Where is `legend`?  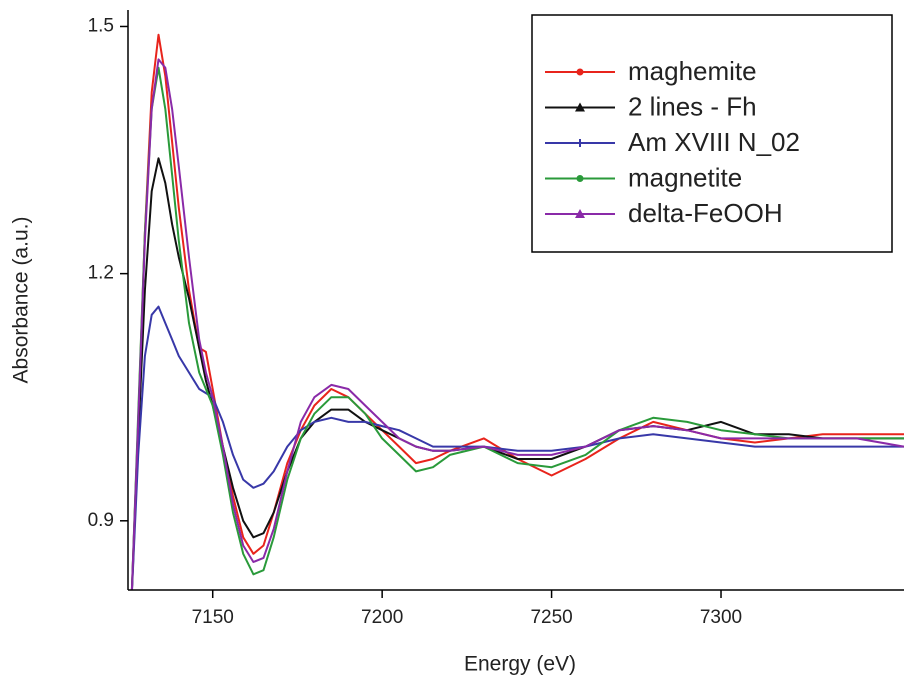 legend is located at coordinates (712, 133).